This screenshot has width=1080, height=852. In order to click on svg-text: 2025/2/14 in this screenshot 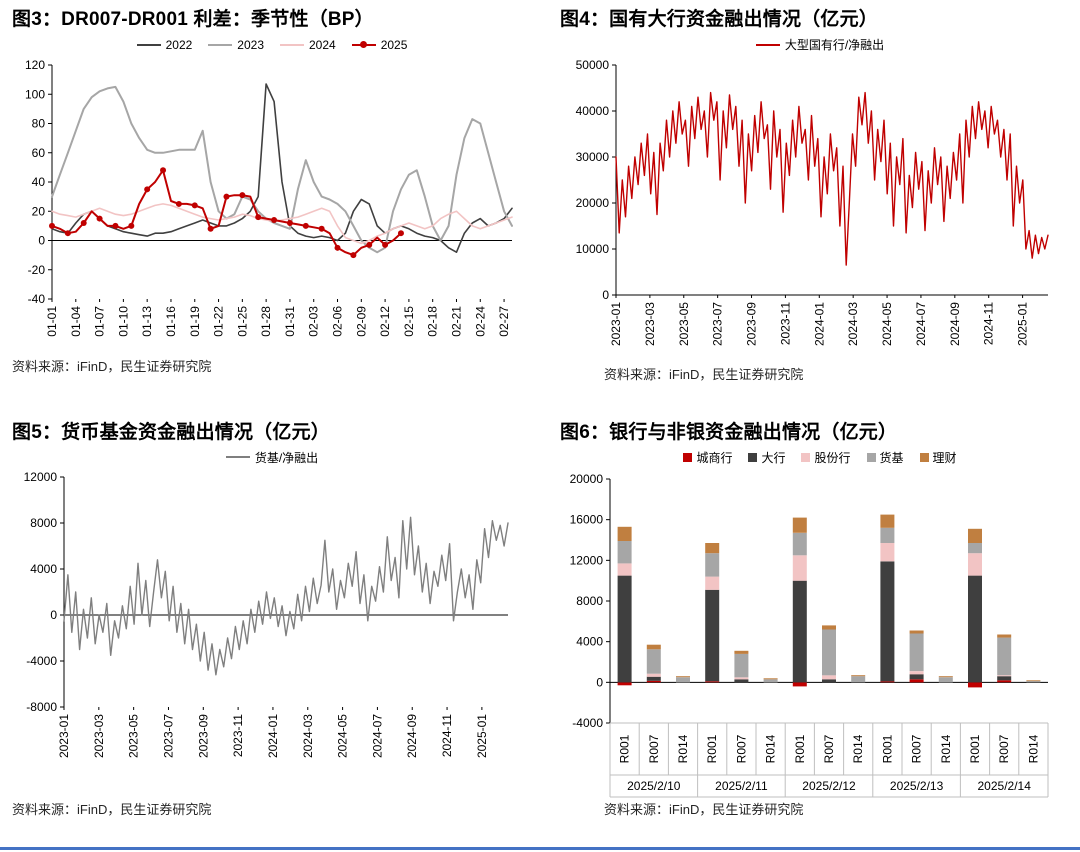, I will do `click(1005, 786)`.